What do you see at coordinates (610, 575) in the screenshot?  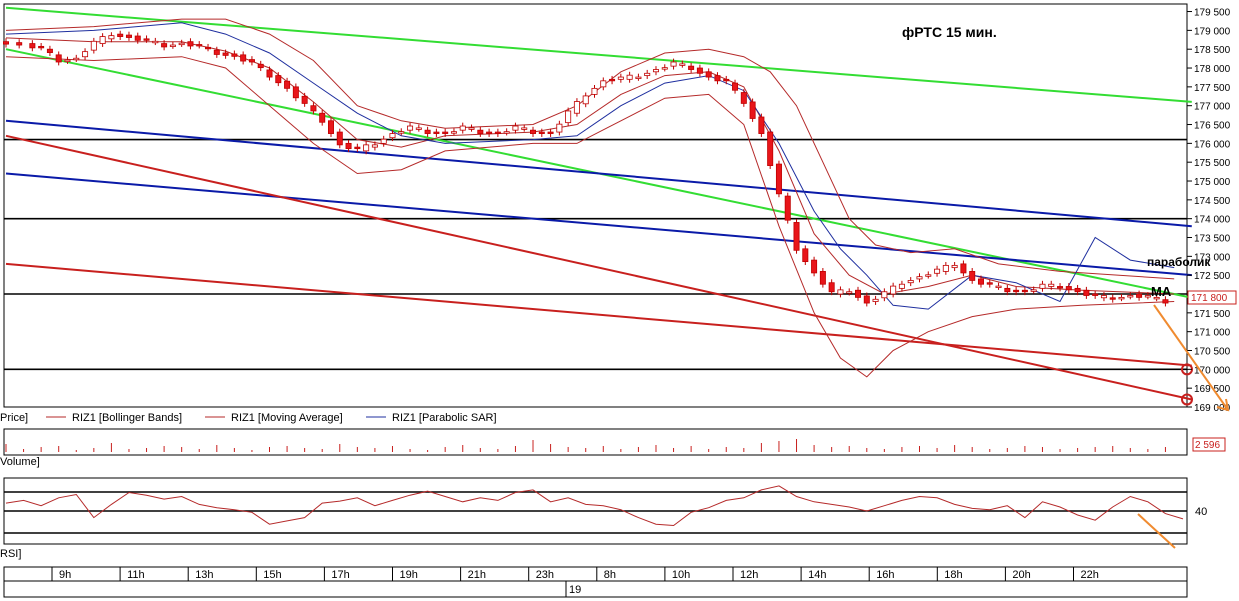 I see `time-label: 8h` at bounding box center [610, 575].